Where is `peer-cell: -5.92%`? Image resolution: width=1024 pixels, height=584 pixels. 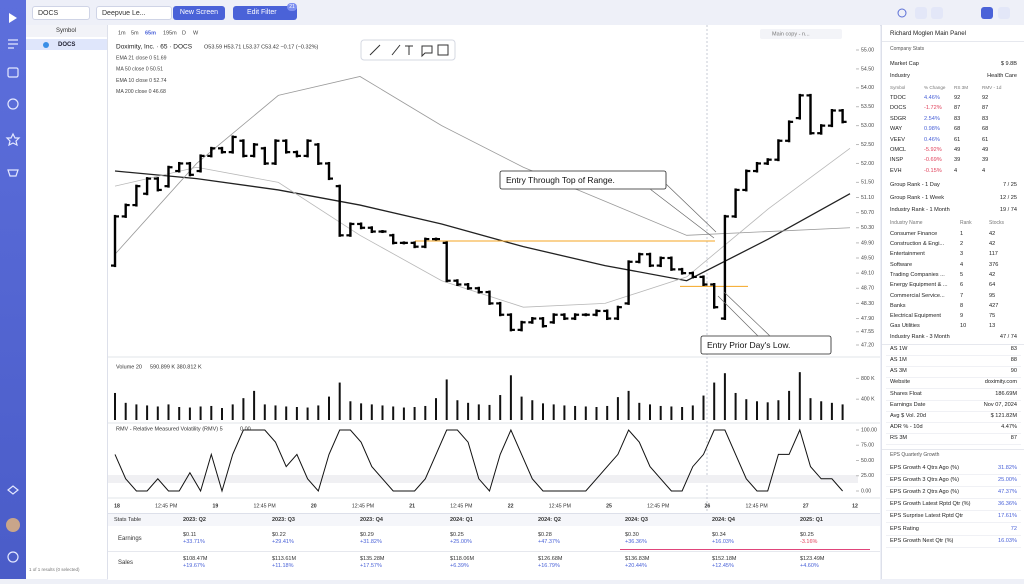
peer-cell: -5.92% is located at coordinates (933, 150).